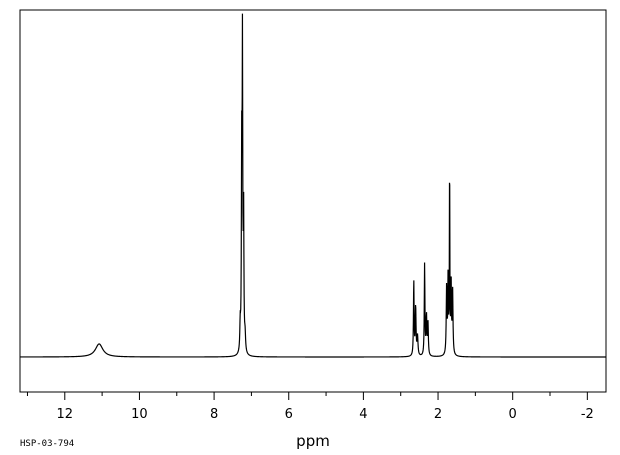  What do you see at coordinates (307, 396) in the screenshot?
I see `x-axis-ticks` at bounding box center [307, 396].